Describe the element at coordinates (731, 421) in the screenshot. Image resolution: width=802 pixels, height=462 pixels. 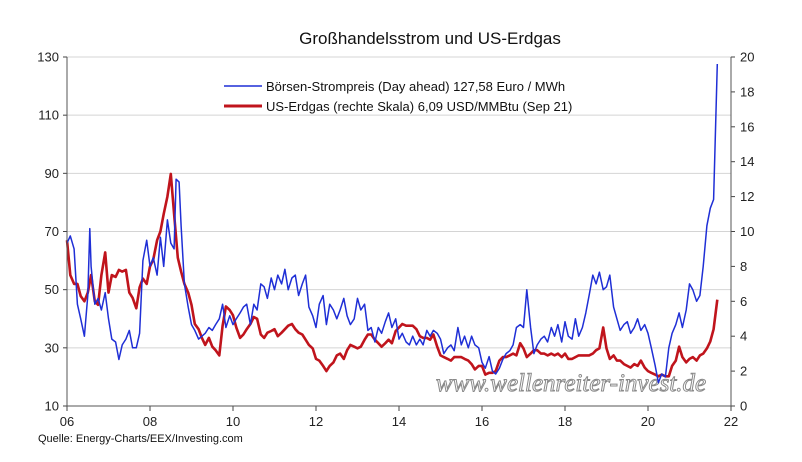
I see `x-tick-label: 22` at that location.